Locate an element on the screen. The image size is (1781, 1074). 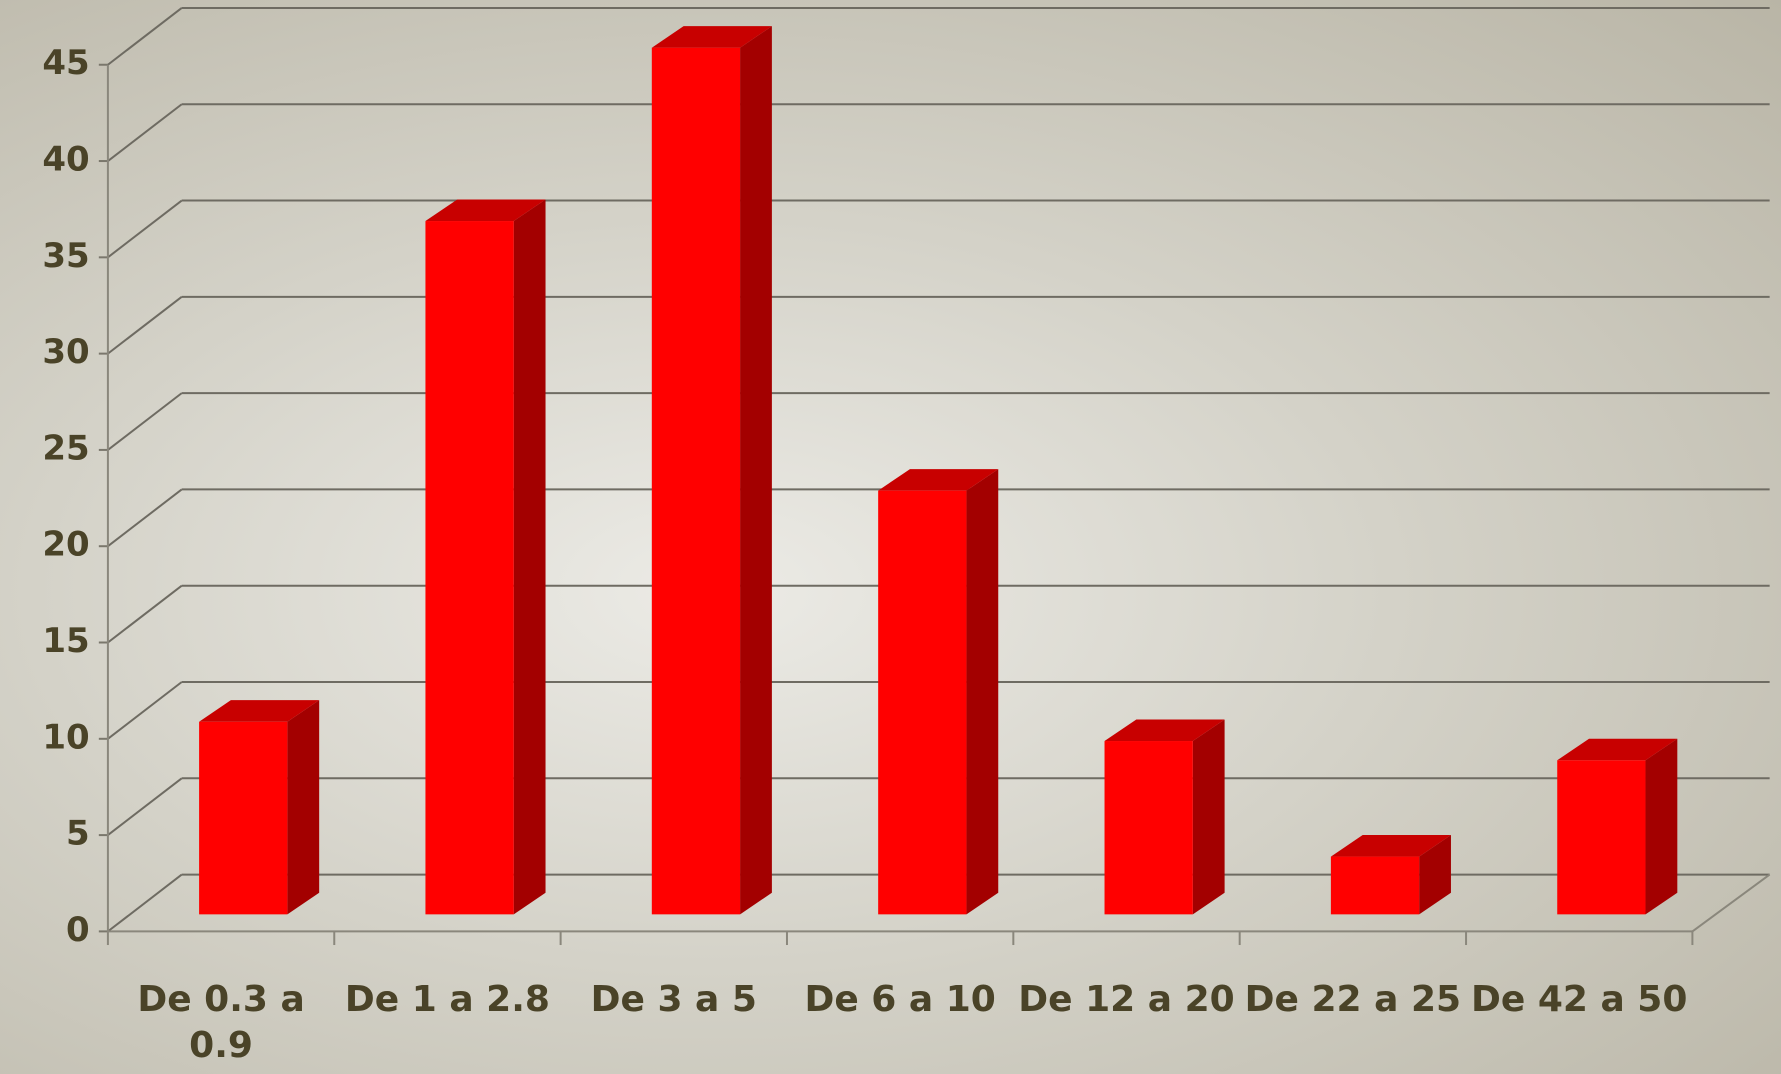
floor-edge is located at coordinates (1731, 903).